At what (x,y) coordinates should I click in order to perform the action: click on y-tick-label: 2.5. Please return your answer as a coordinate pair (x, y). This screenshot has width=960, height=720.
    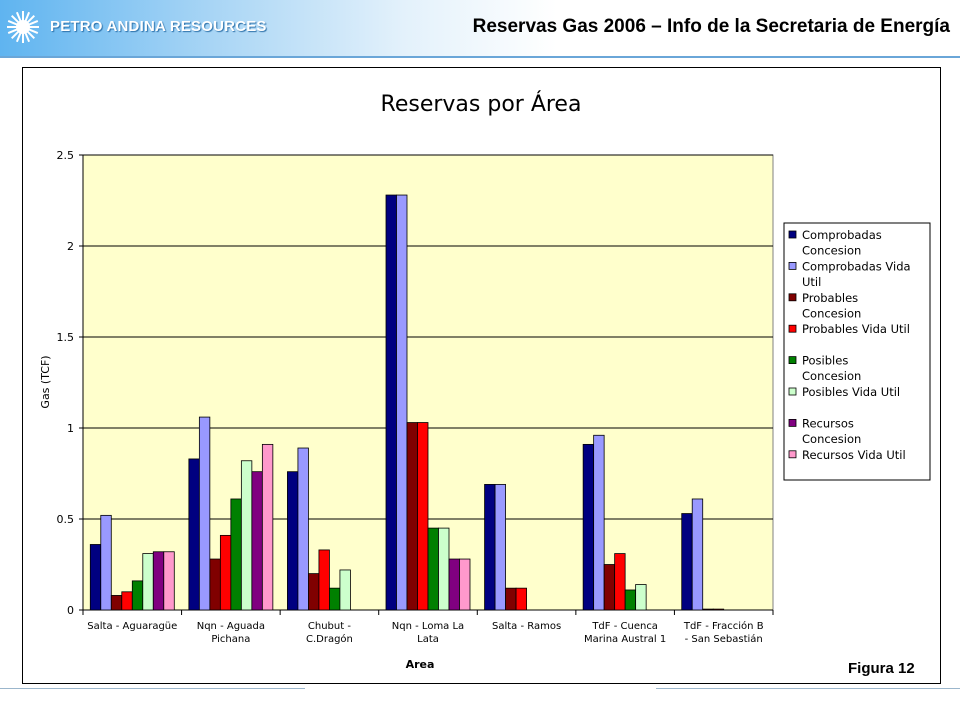
    Looking at the image, I should click on (66, 155).